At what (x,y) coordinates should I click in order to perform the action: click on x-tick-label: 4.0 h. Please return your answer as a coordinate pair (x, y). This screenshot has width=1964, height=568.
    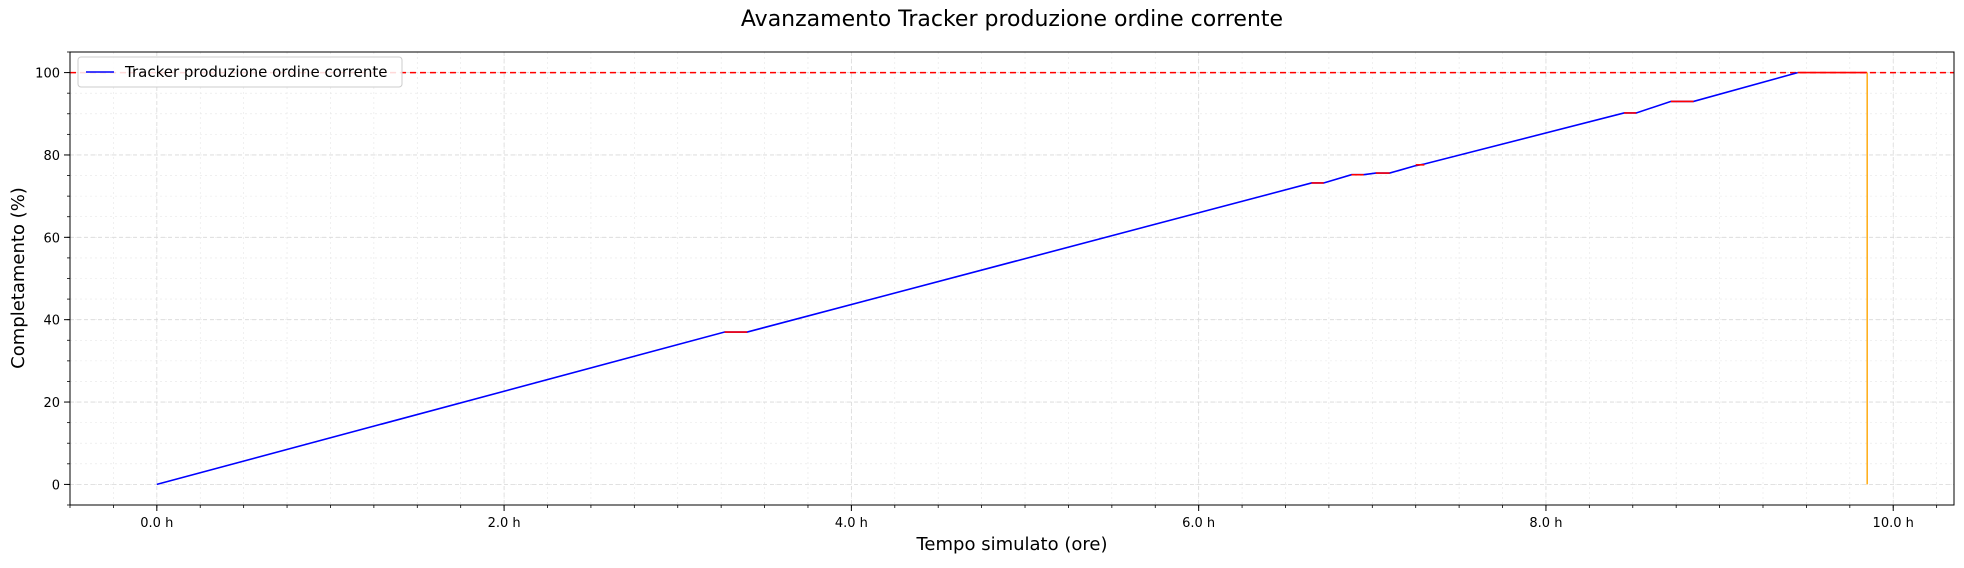
    Looking at the image, I should click on (851, 523).